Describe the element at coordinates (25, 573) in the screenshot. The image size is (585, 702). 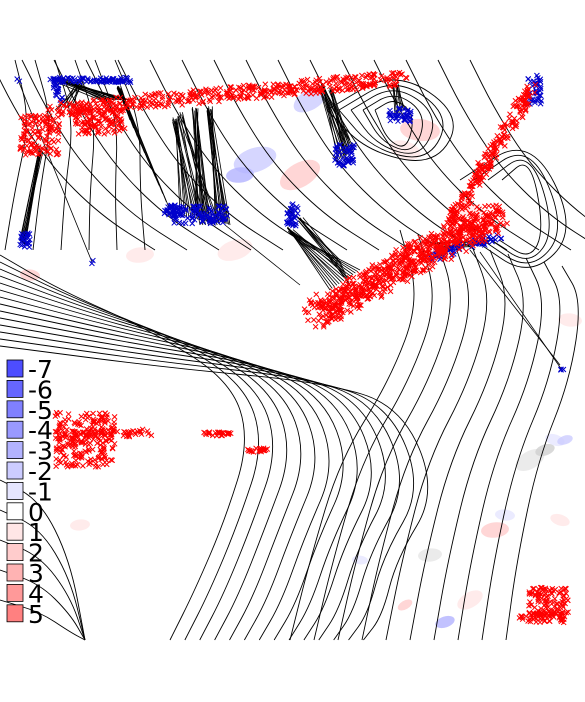
I see `legend-entry: 3` at that location.